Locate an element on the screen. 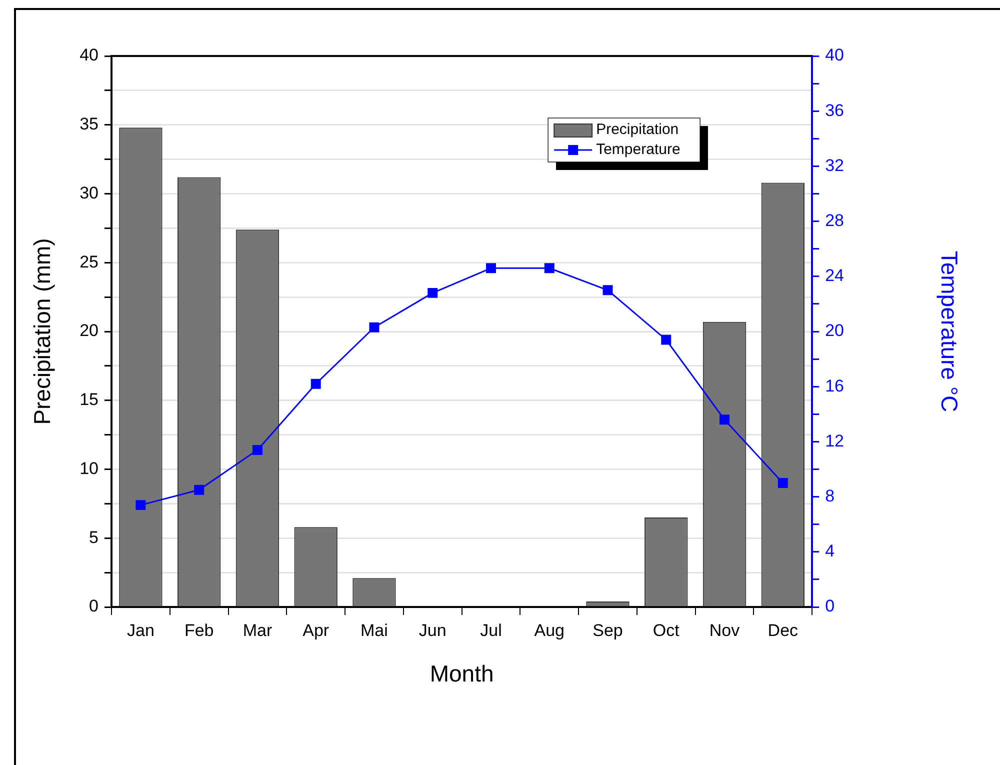 The width and height of the screenshot is (1000, 765). y-tick-label: 15 is located at coordinates (89, 400).